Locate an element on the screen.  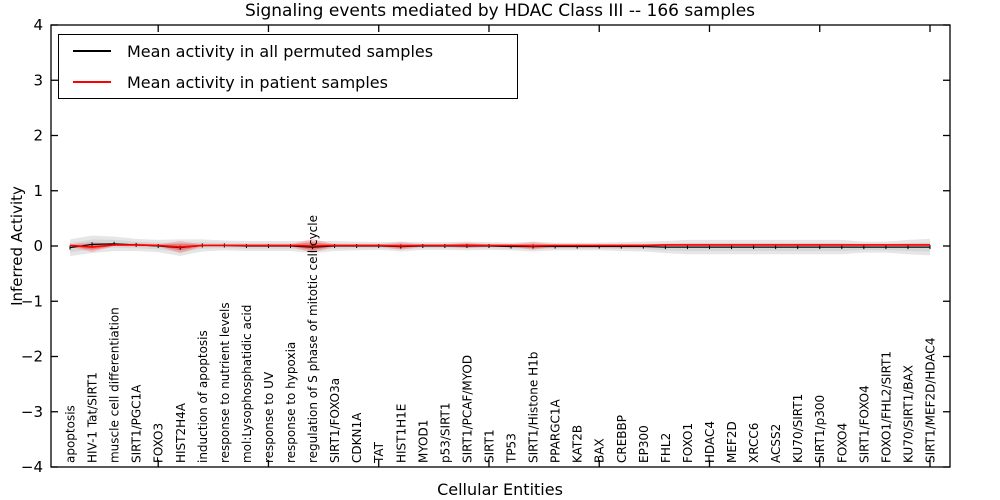
x-tick-label: SIRT1/PGC1A is located at coordinates (137, 423).